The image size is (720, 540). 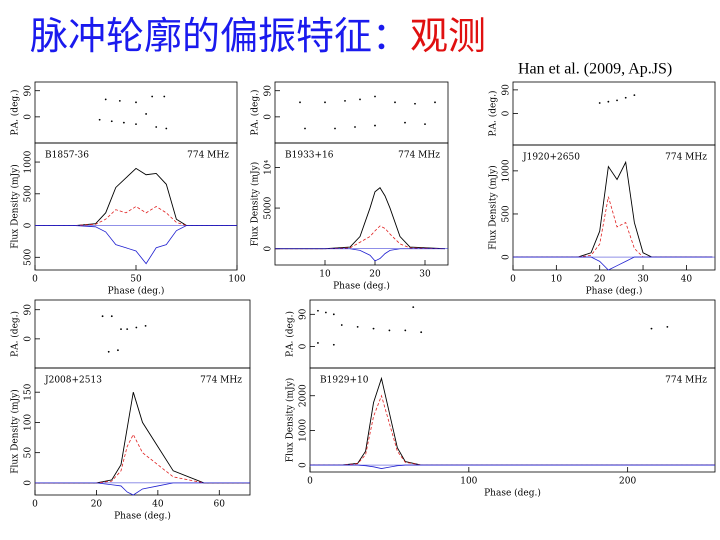 What do you see at coordinates (35, 505) in the screenshot?
I see `x-tick-label: 0` at bounding box center [35, 505].